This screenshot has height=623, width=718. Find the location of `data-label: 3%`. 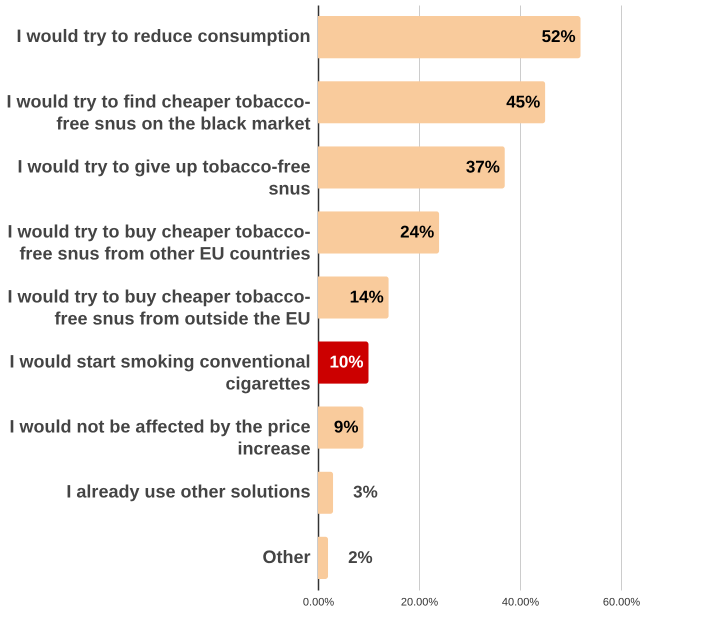

data-label: 3% is located at coordinates (365, 492).